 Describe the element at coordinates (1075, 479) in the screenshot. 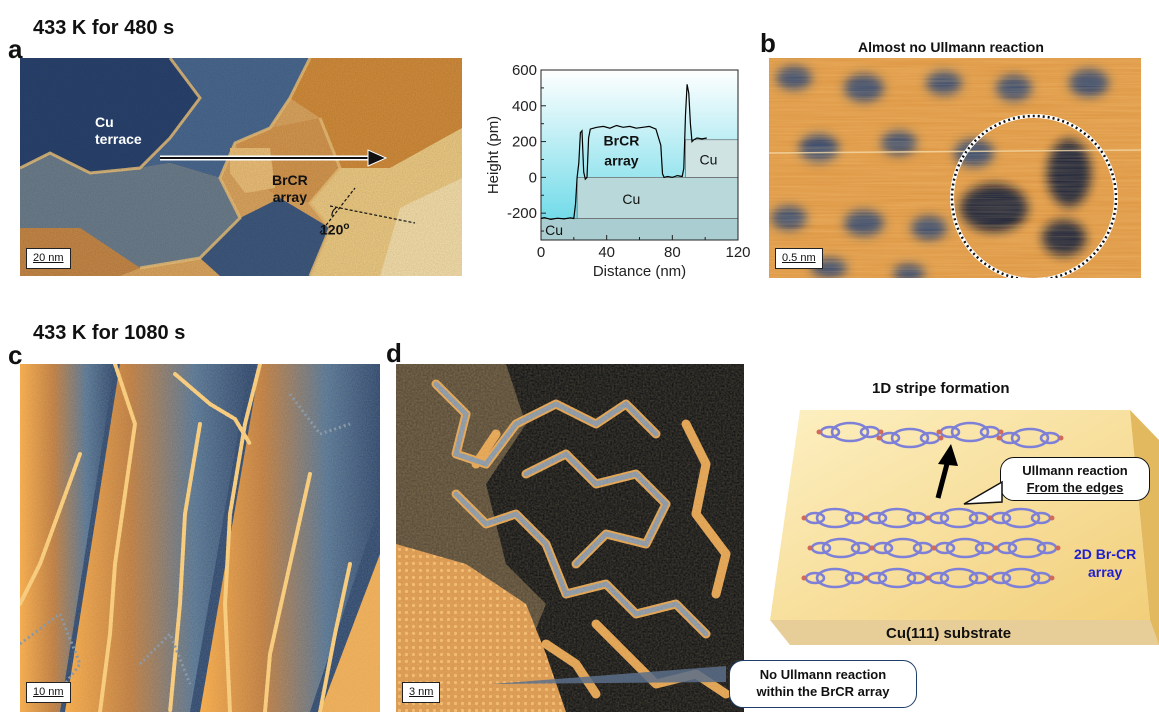

I see `schematic-callout: Ullmann reaction From the edges` at that location.